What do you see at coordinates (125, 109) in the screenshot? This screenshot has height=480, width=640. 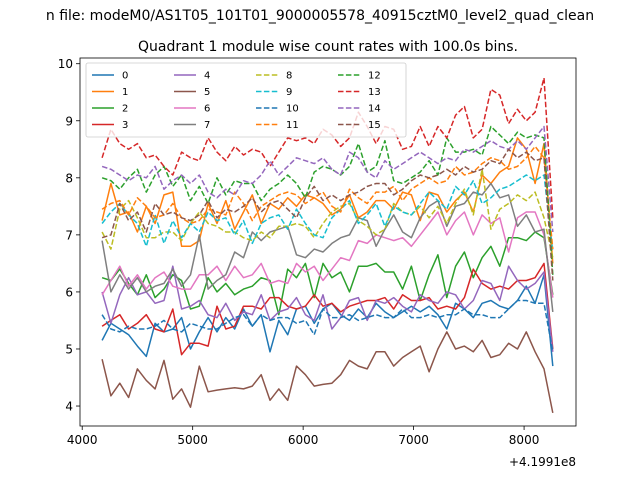 I see `legend-label-2: 2` at bounding box center [125, 109].